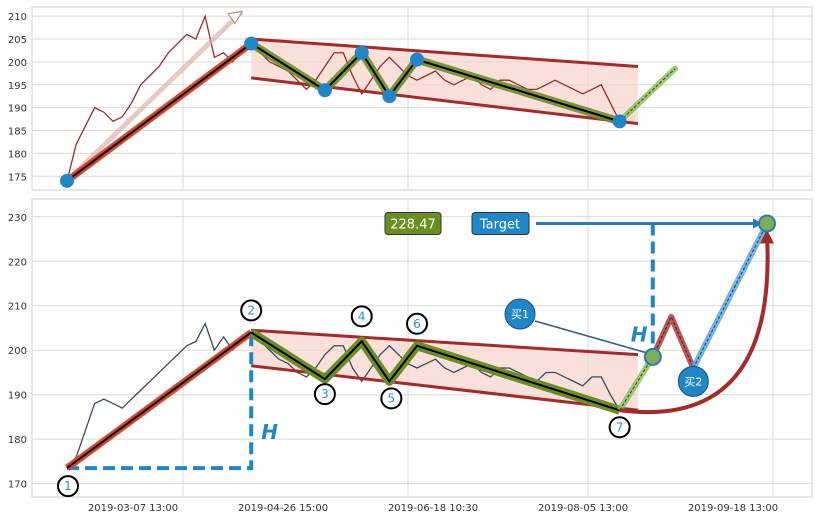 This screenshot has height=520, width=819. I want to click on target-marker, so click(767, 223).